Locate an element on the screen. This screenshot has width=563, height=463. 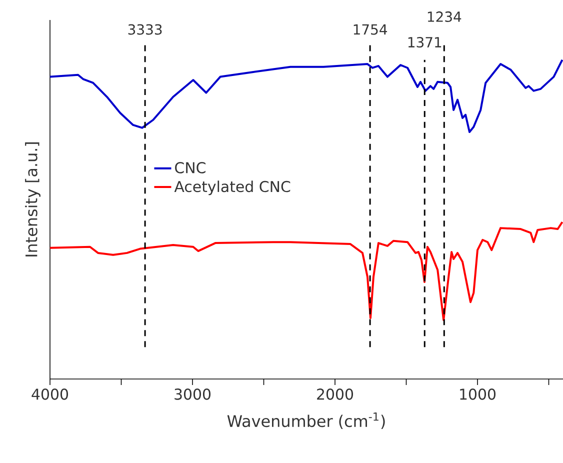
ref-line-label: 1234 is located at coordinates (445, 16).